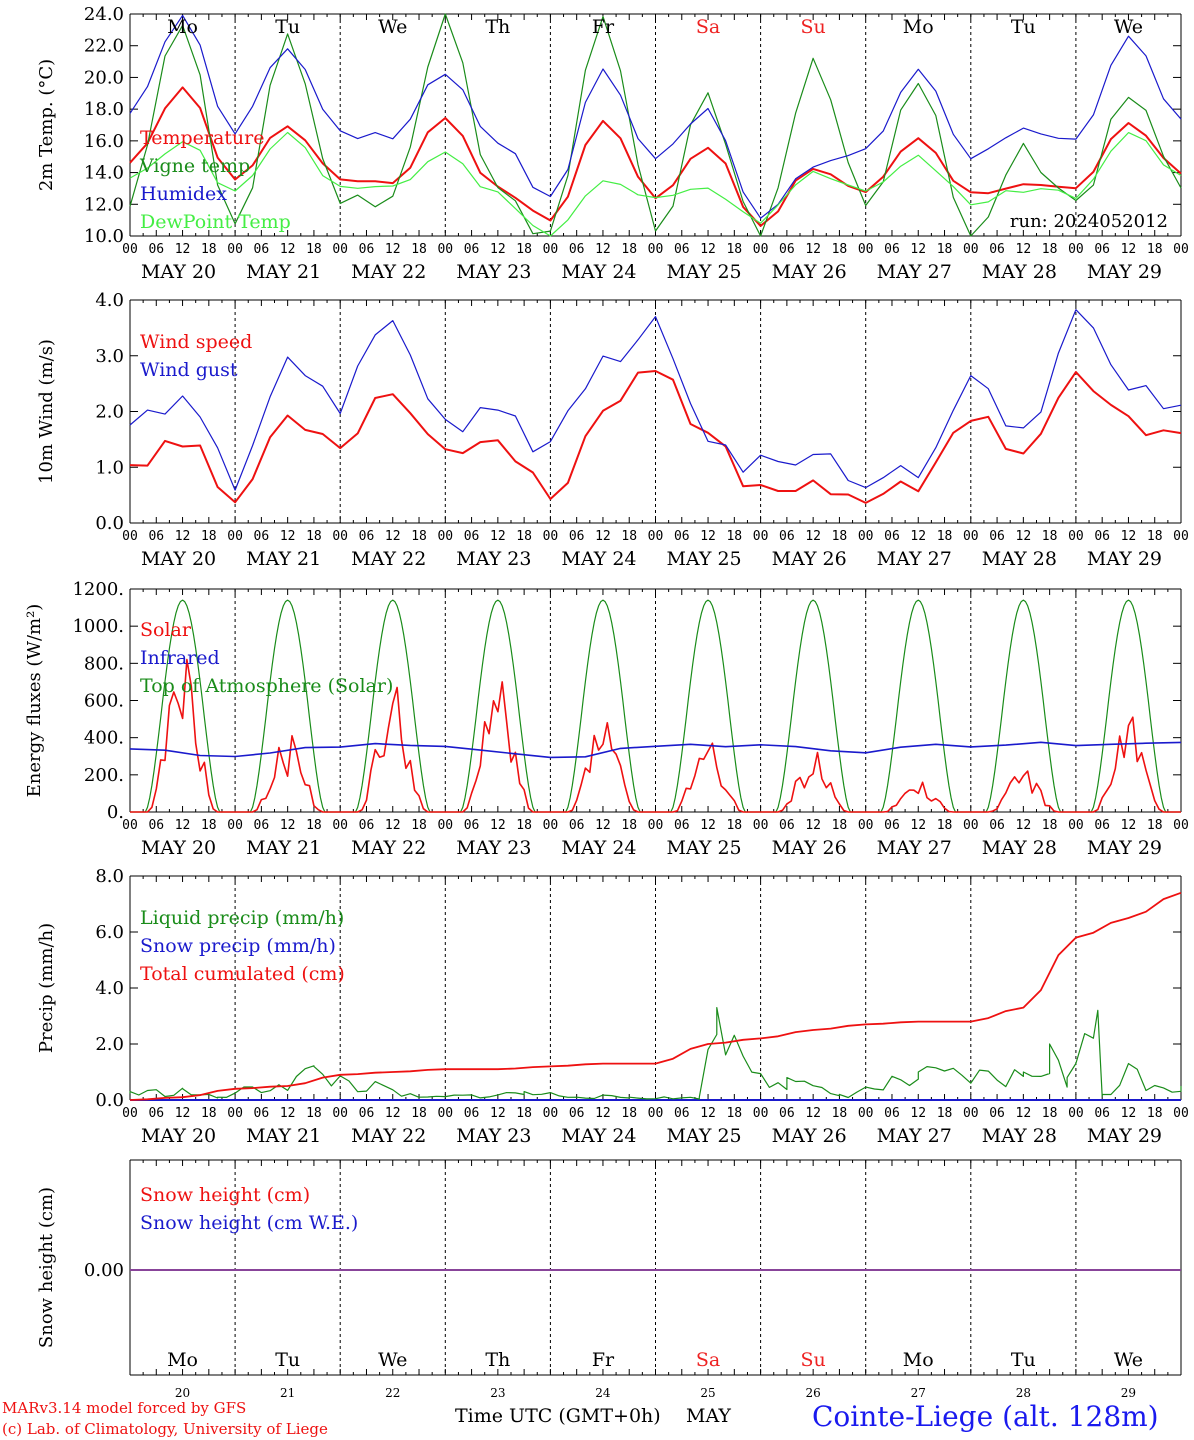 This screenshot has width=1194, height=1440. Describe the element at coordinates (46, 1267) in the screenshot. I see `y-axis-title: Snow height (cm)` at that location.